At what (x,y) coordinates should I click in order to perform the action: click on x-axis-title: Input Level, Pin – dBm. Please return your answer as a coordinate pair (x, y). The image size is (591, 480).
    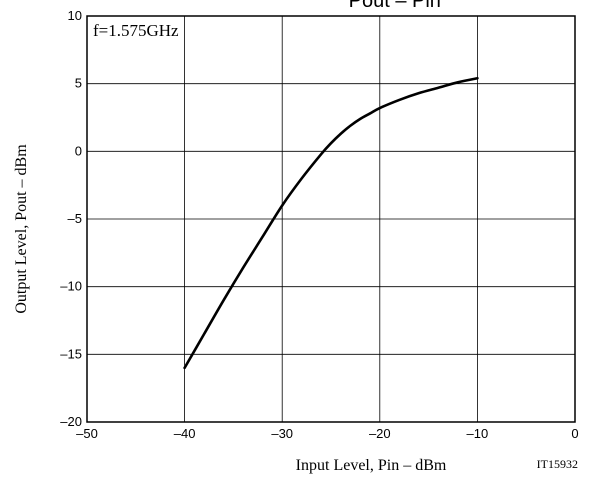
    Looking at the image, I should click on (371, 465).